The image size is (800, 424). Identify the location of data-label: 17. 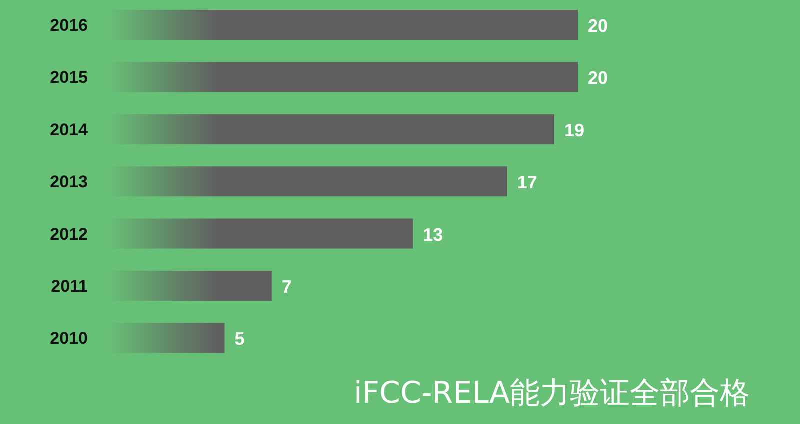
(527, 182).